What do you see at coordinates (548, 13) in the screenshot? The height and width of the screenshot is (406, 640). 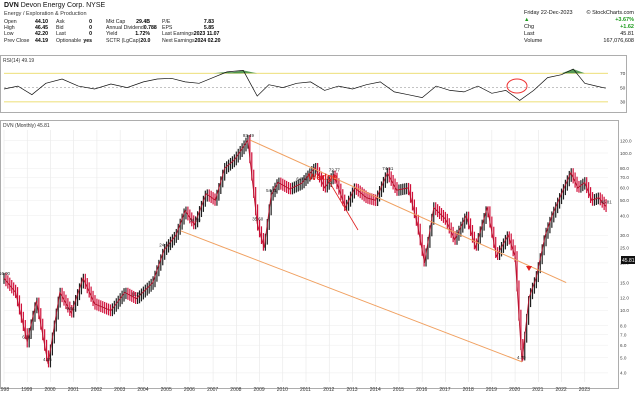 I see `date-label: Friday 22-Dec-2023` at bounding box center [548, 13].